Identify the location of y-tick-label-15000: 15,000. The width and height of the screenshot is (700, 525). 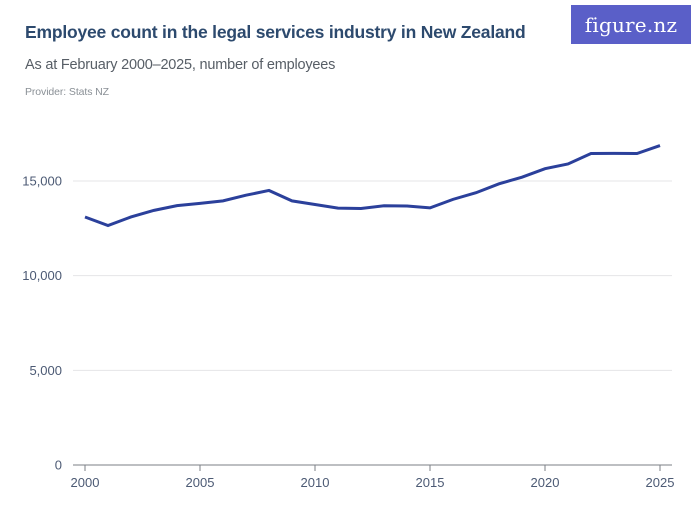
(42, 181).